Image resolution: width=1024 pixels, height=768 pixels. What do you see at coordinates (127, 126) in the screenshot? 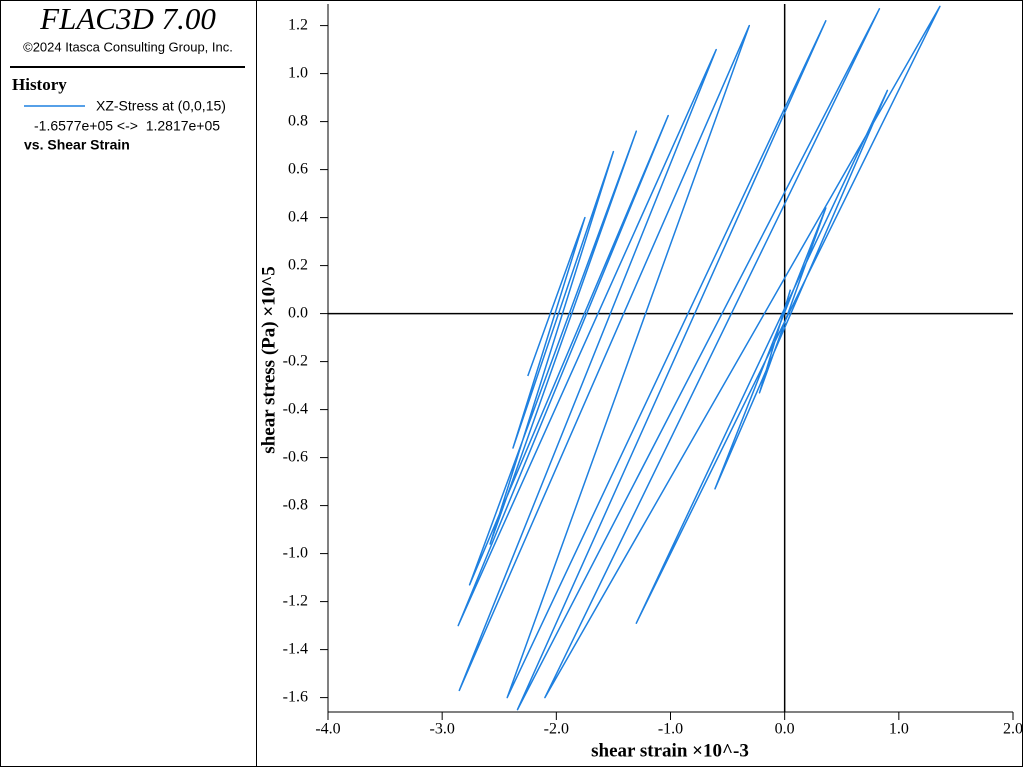
I see `legend-range: -1.6577e+05 <-> 1.2817e+05` at bounding box center [127, 126].